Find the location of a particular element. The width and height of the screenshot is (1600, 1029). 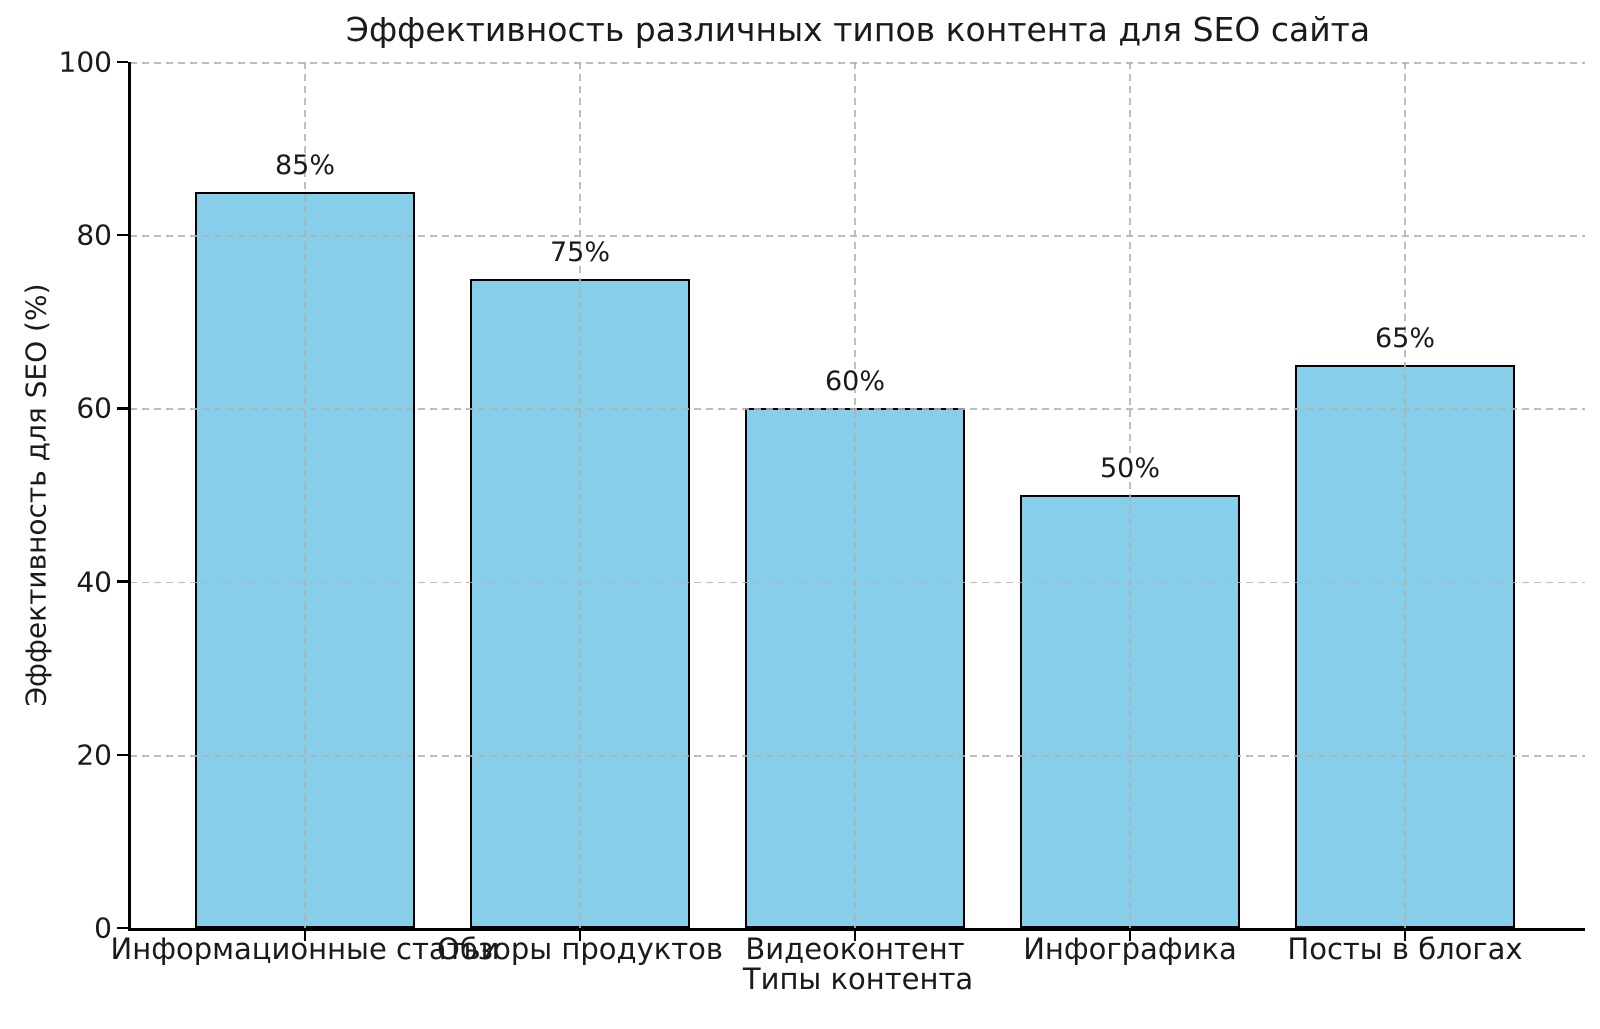

bar-value-label: 50% is located at coordinates (1130, 468).